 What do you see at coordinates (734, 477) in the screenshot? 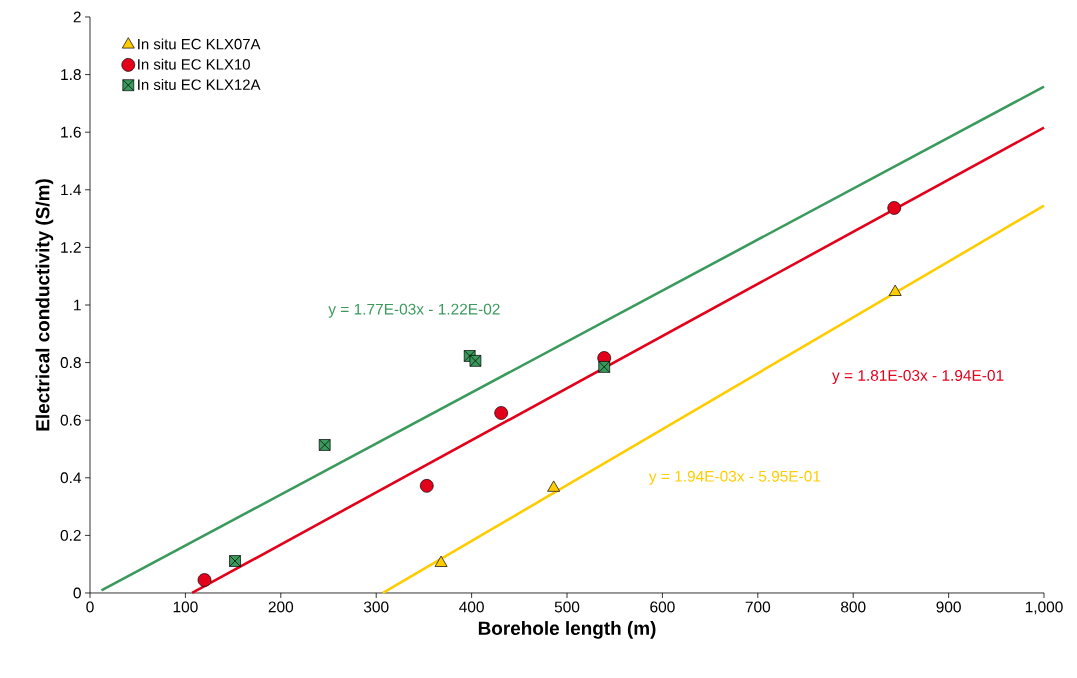
I see `annotation: y = 1.94E-03x - 5.95E-01` at bounding box center [734, 477].